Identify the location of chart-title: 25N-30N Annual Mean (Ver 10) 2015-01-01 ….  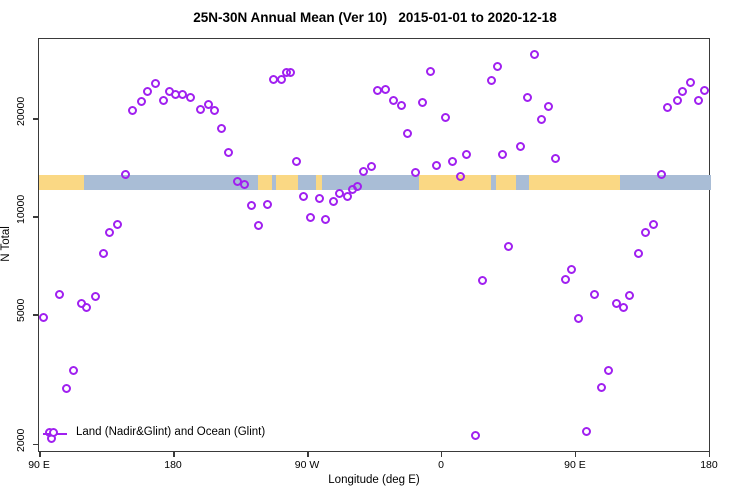
(375, 17).